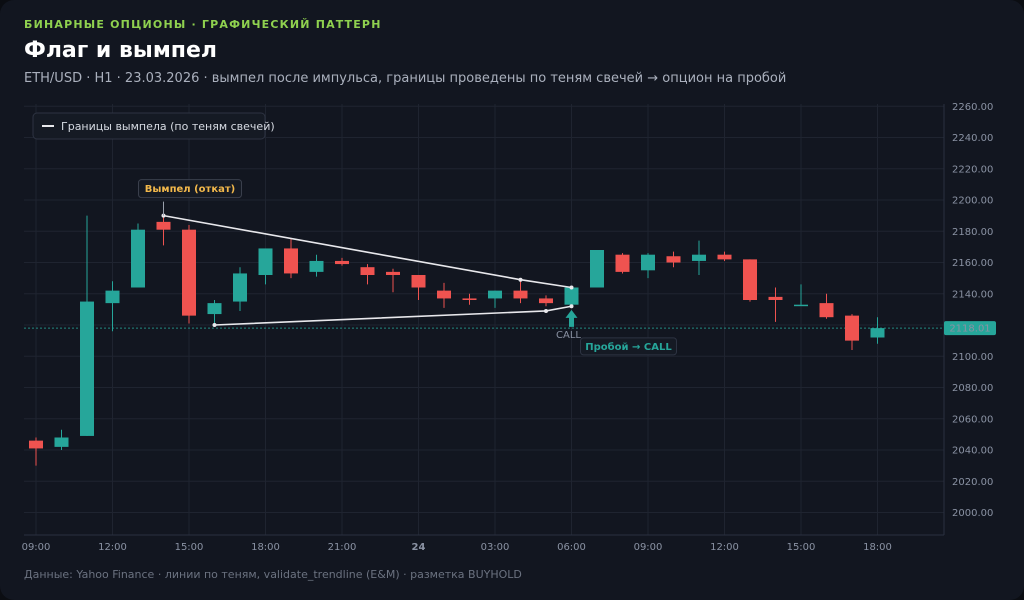 The image size is (1024, 600). What do you see at coordinates (203, 24) in the screenshot?
I see `chart-kicker: БИНАРНЫЕ ОПЦИОНЫ · ГРАФИЧЕСКИЙ ПАТТЕРН` at bounding box center [203, 24].